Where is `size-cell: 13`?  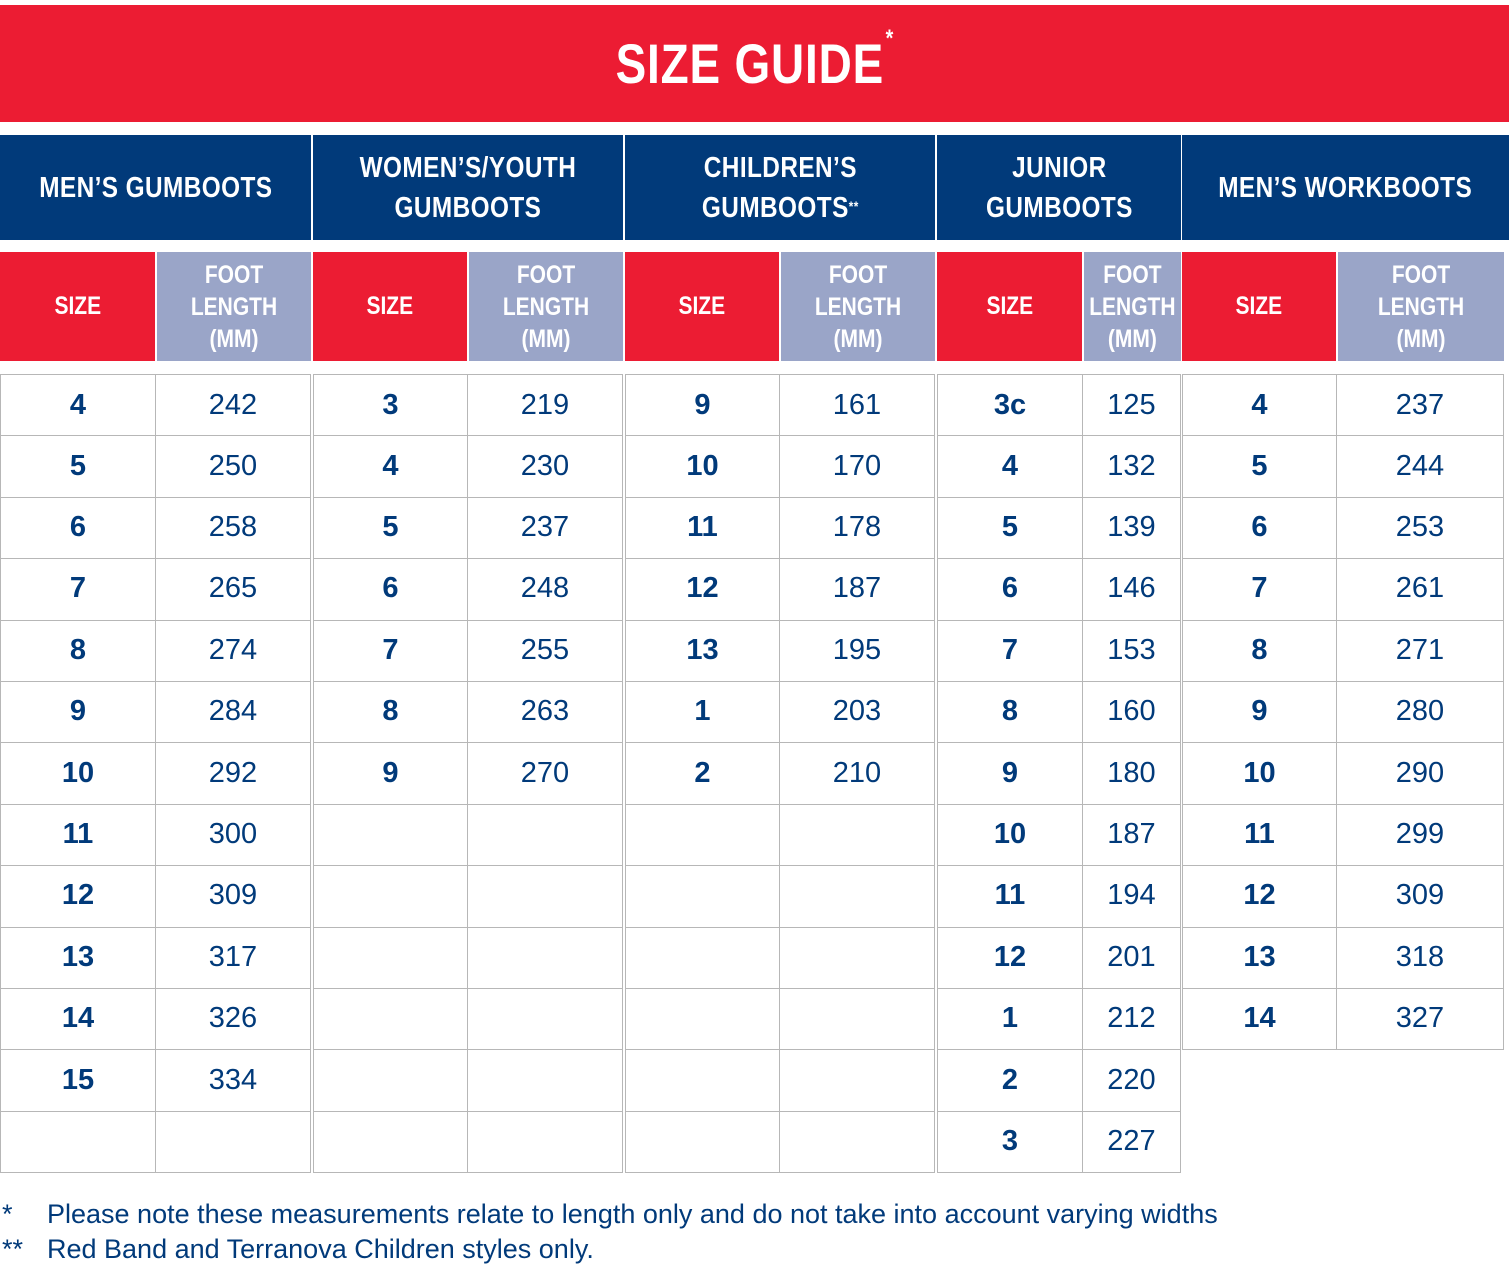 size-cell: 13 is located at coordinates (702, 650).